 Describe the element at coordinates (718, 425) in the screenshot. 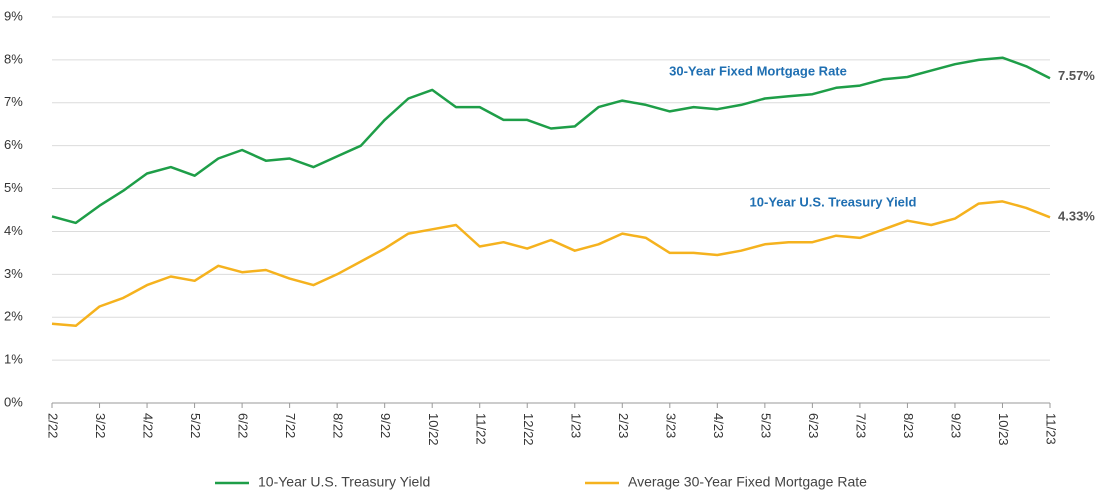

I see `x-tick-label: 4/23` at that location.